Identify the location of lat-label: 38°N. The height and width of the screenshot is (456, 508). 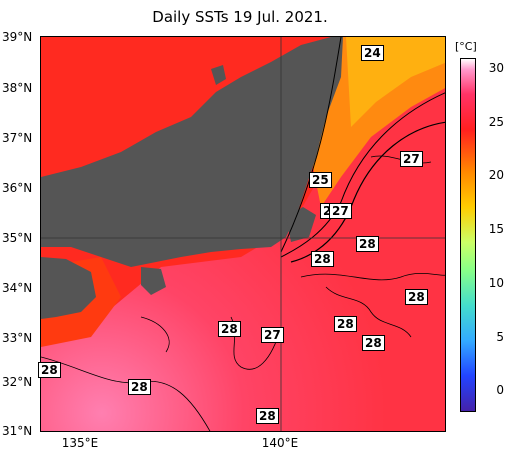
(17, 88).